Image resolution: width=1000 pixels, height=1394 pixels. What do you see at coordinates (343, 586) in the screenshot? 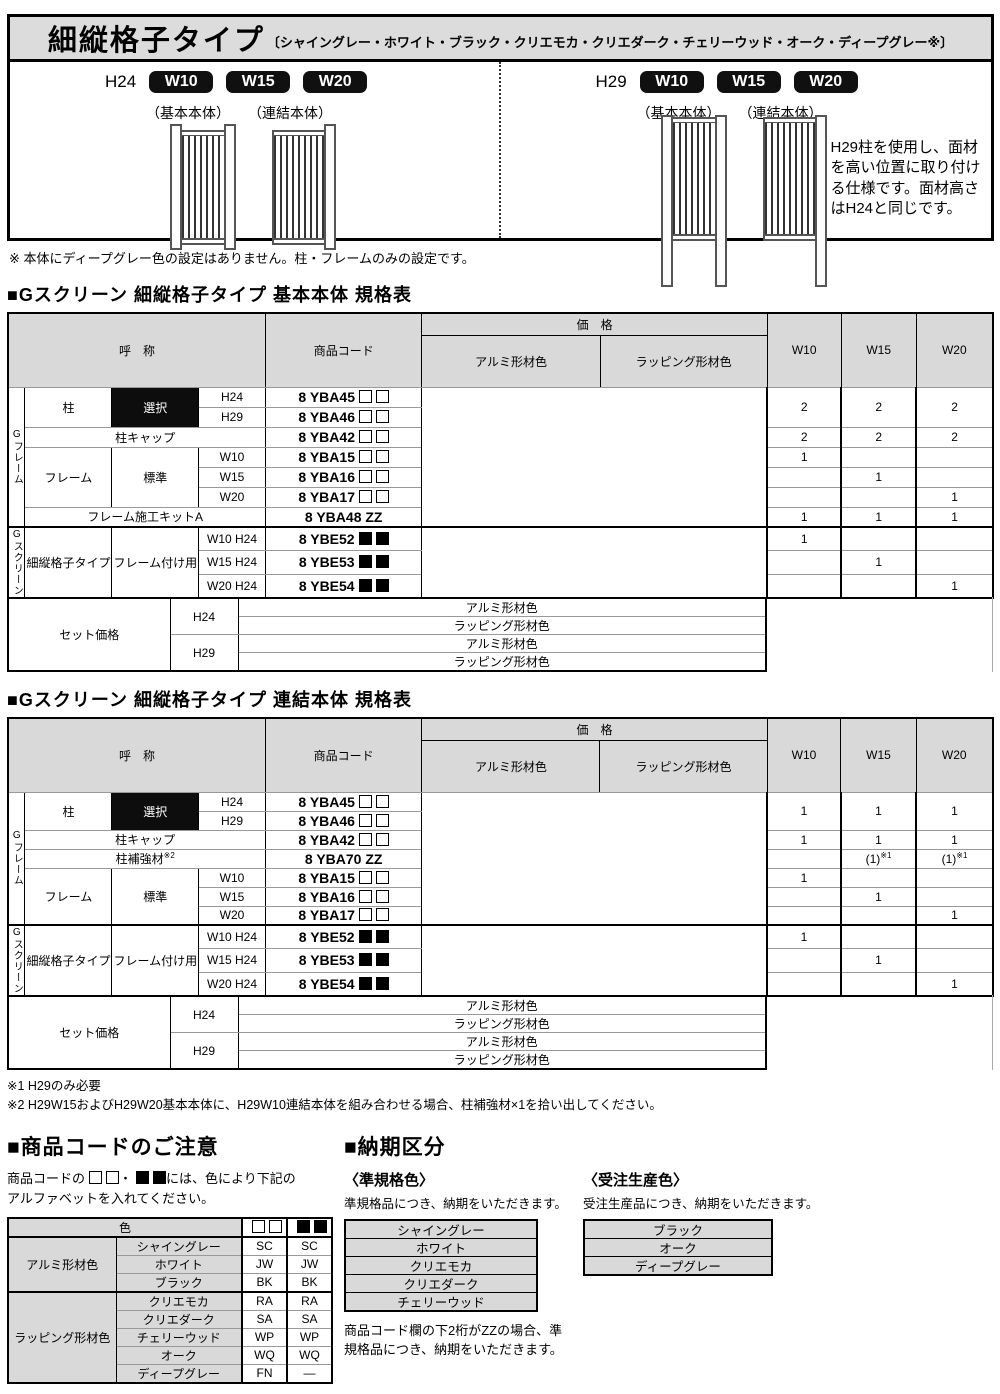
I see `table-cell: 8 YBE54` at bounding box center [343, 586].